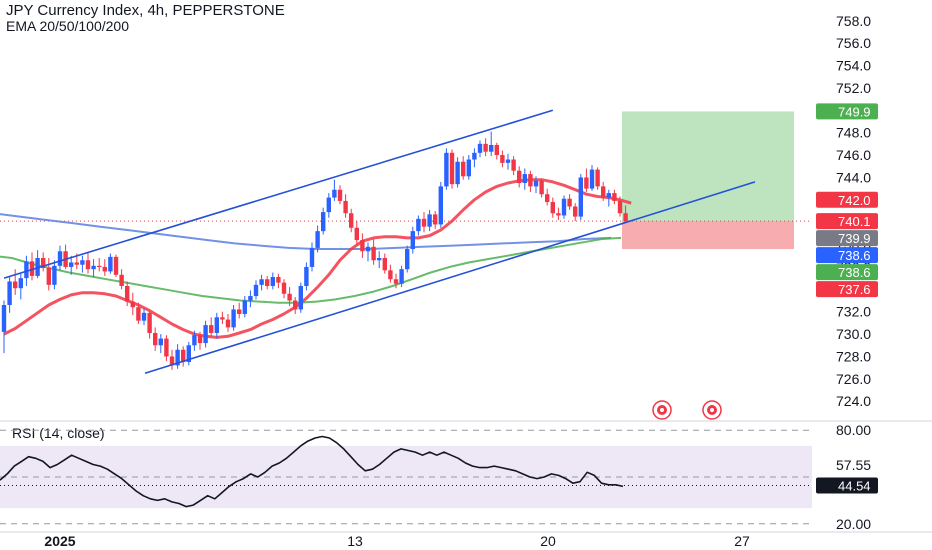 This screenshot has width=932, height=550. I want to click on rsi-tick-label: 57.55, so click(853, 465).